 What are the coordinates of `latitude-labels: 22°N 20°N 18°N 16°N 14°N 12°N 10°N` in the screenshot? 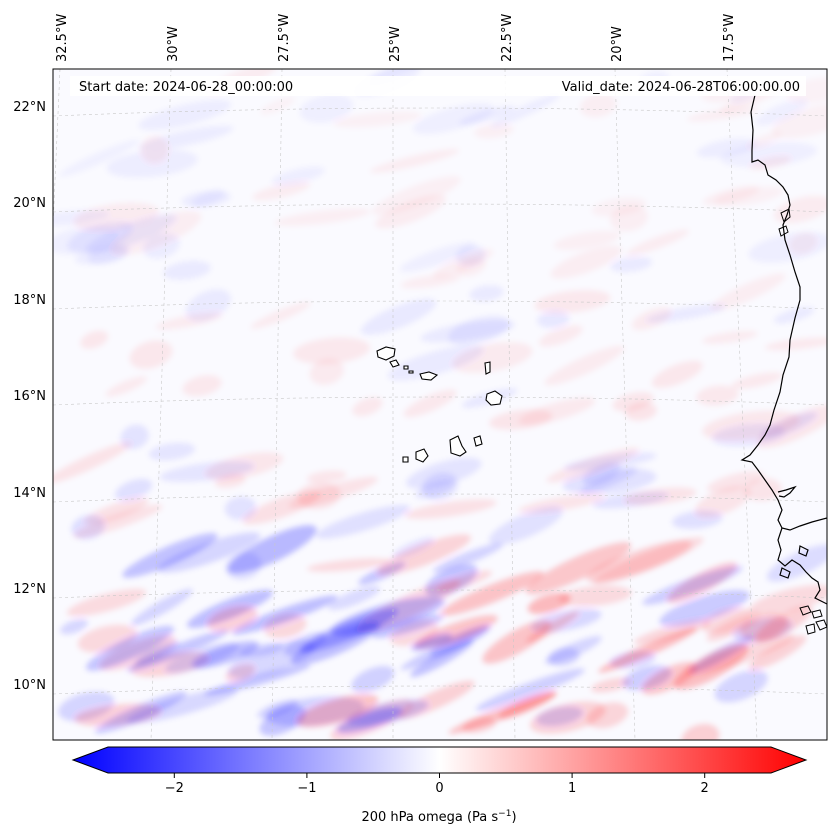 It's located at (29, 396).